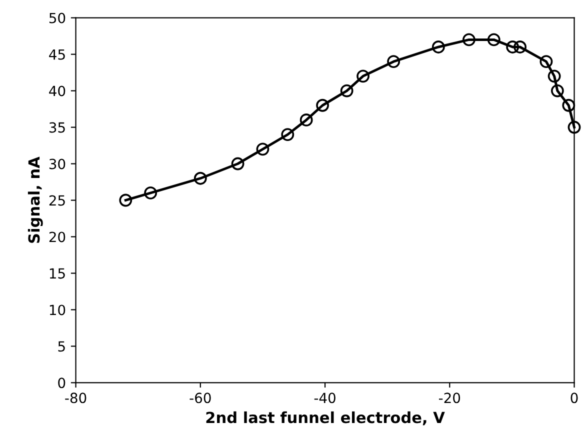 Image resolution: width=583 pixels, height=445 pixels. What do you see at coordinates (325, 418) in the screenshot?
I see `x-axis-title: 2nd last funnel electrode, V` at bounding box center [325, 418].